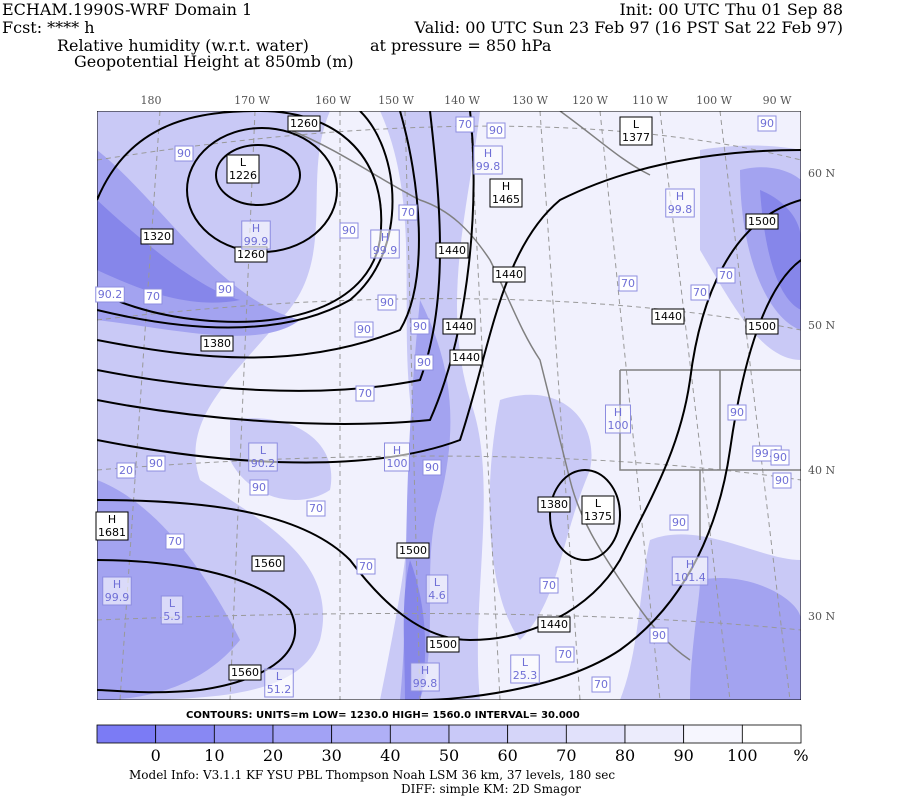  What do you see at coordinates (821, 173) in the screenshot?
I see `latitude-label: 60 N` at bounding box center [821, 173].